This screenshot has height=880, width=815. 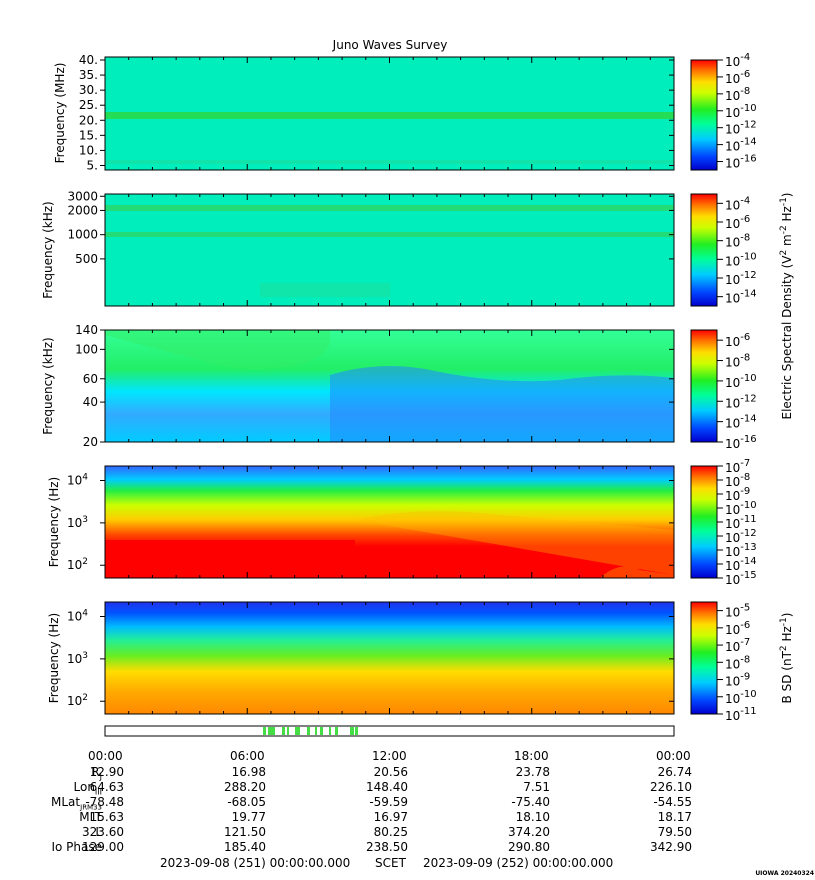 I want to click on panel-2-band-2000, so click(x=389, y=208).